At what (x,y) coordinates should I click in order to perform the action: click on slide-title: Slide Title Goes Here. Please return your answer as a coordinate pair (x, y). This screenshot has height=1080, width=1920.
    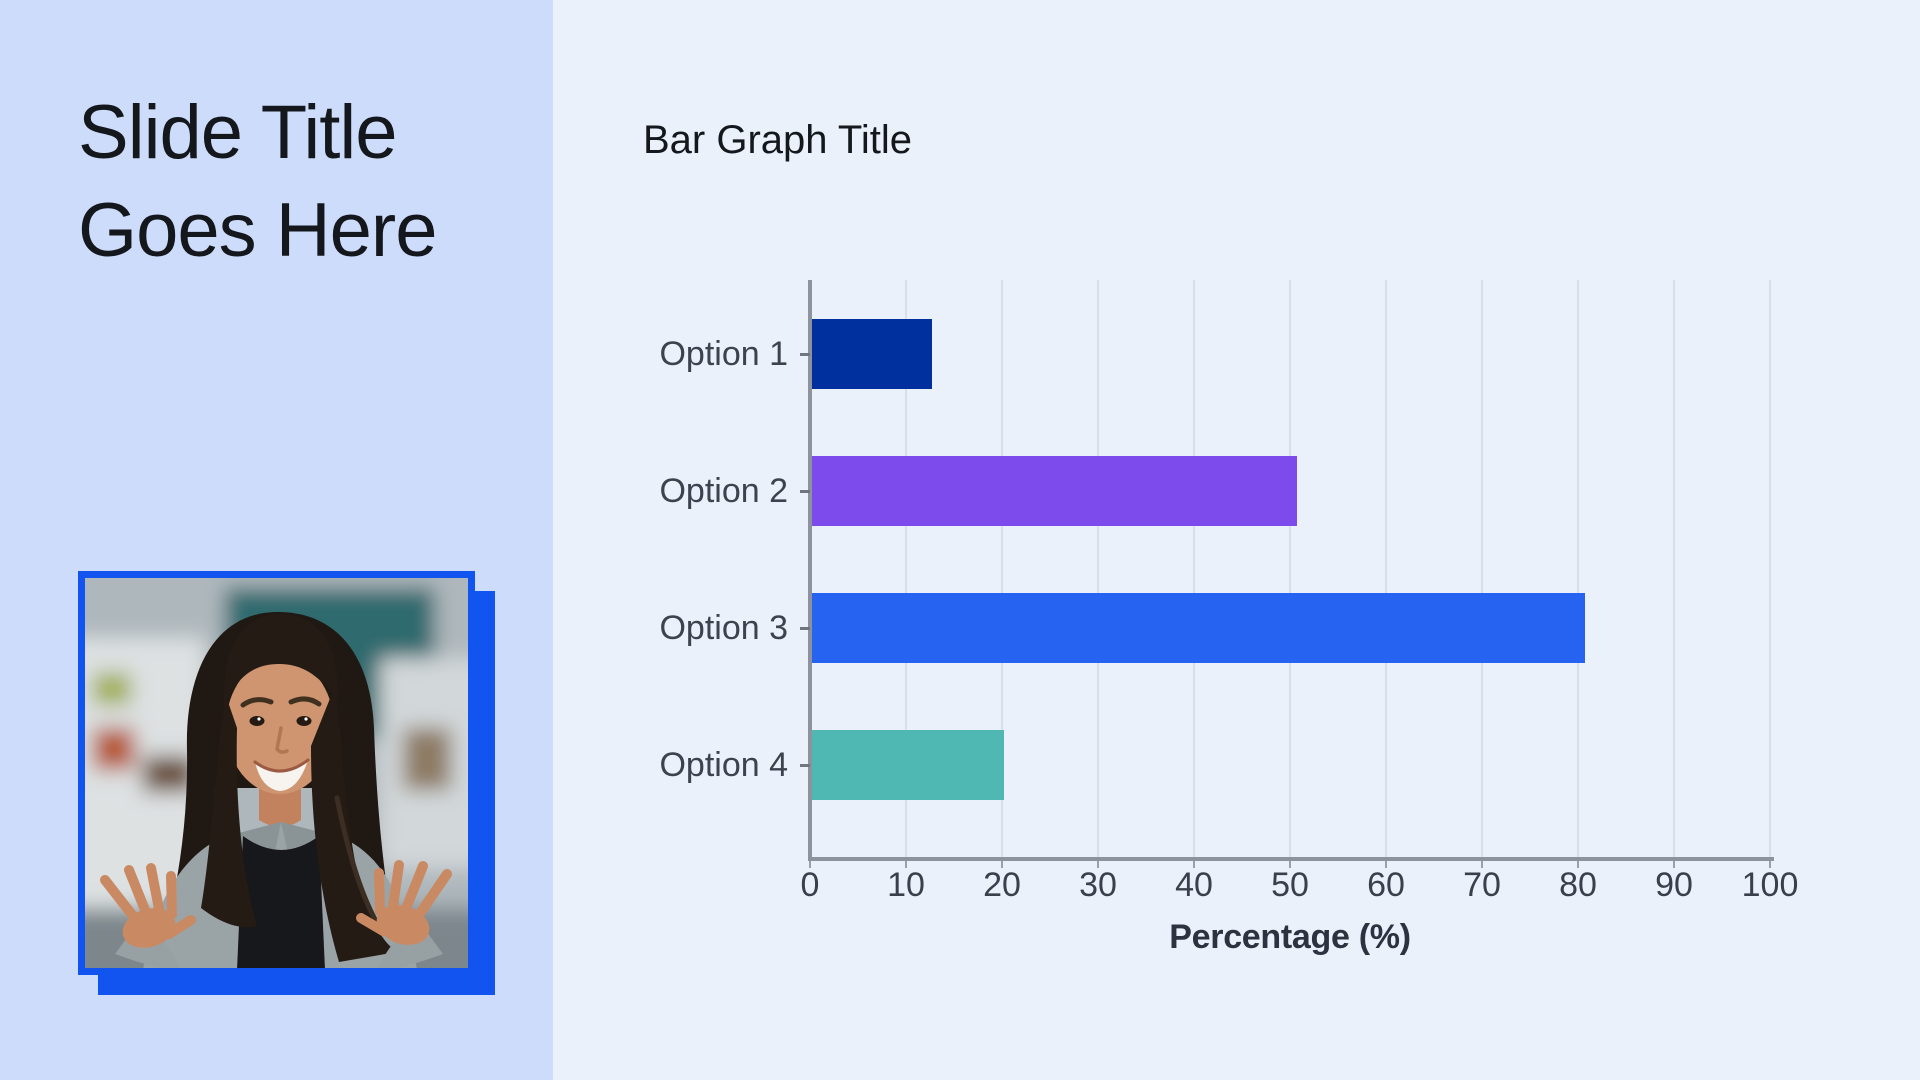
    Looking at the image, I should click on (257, 182).